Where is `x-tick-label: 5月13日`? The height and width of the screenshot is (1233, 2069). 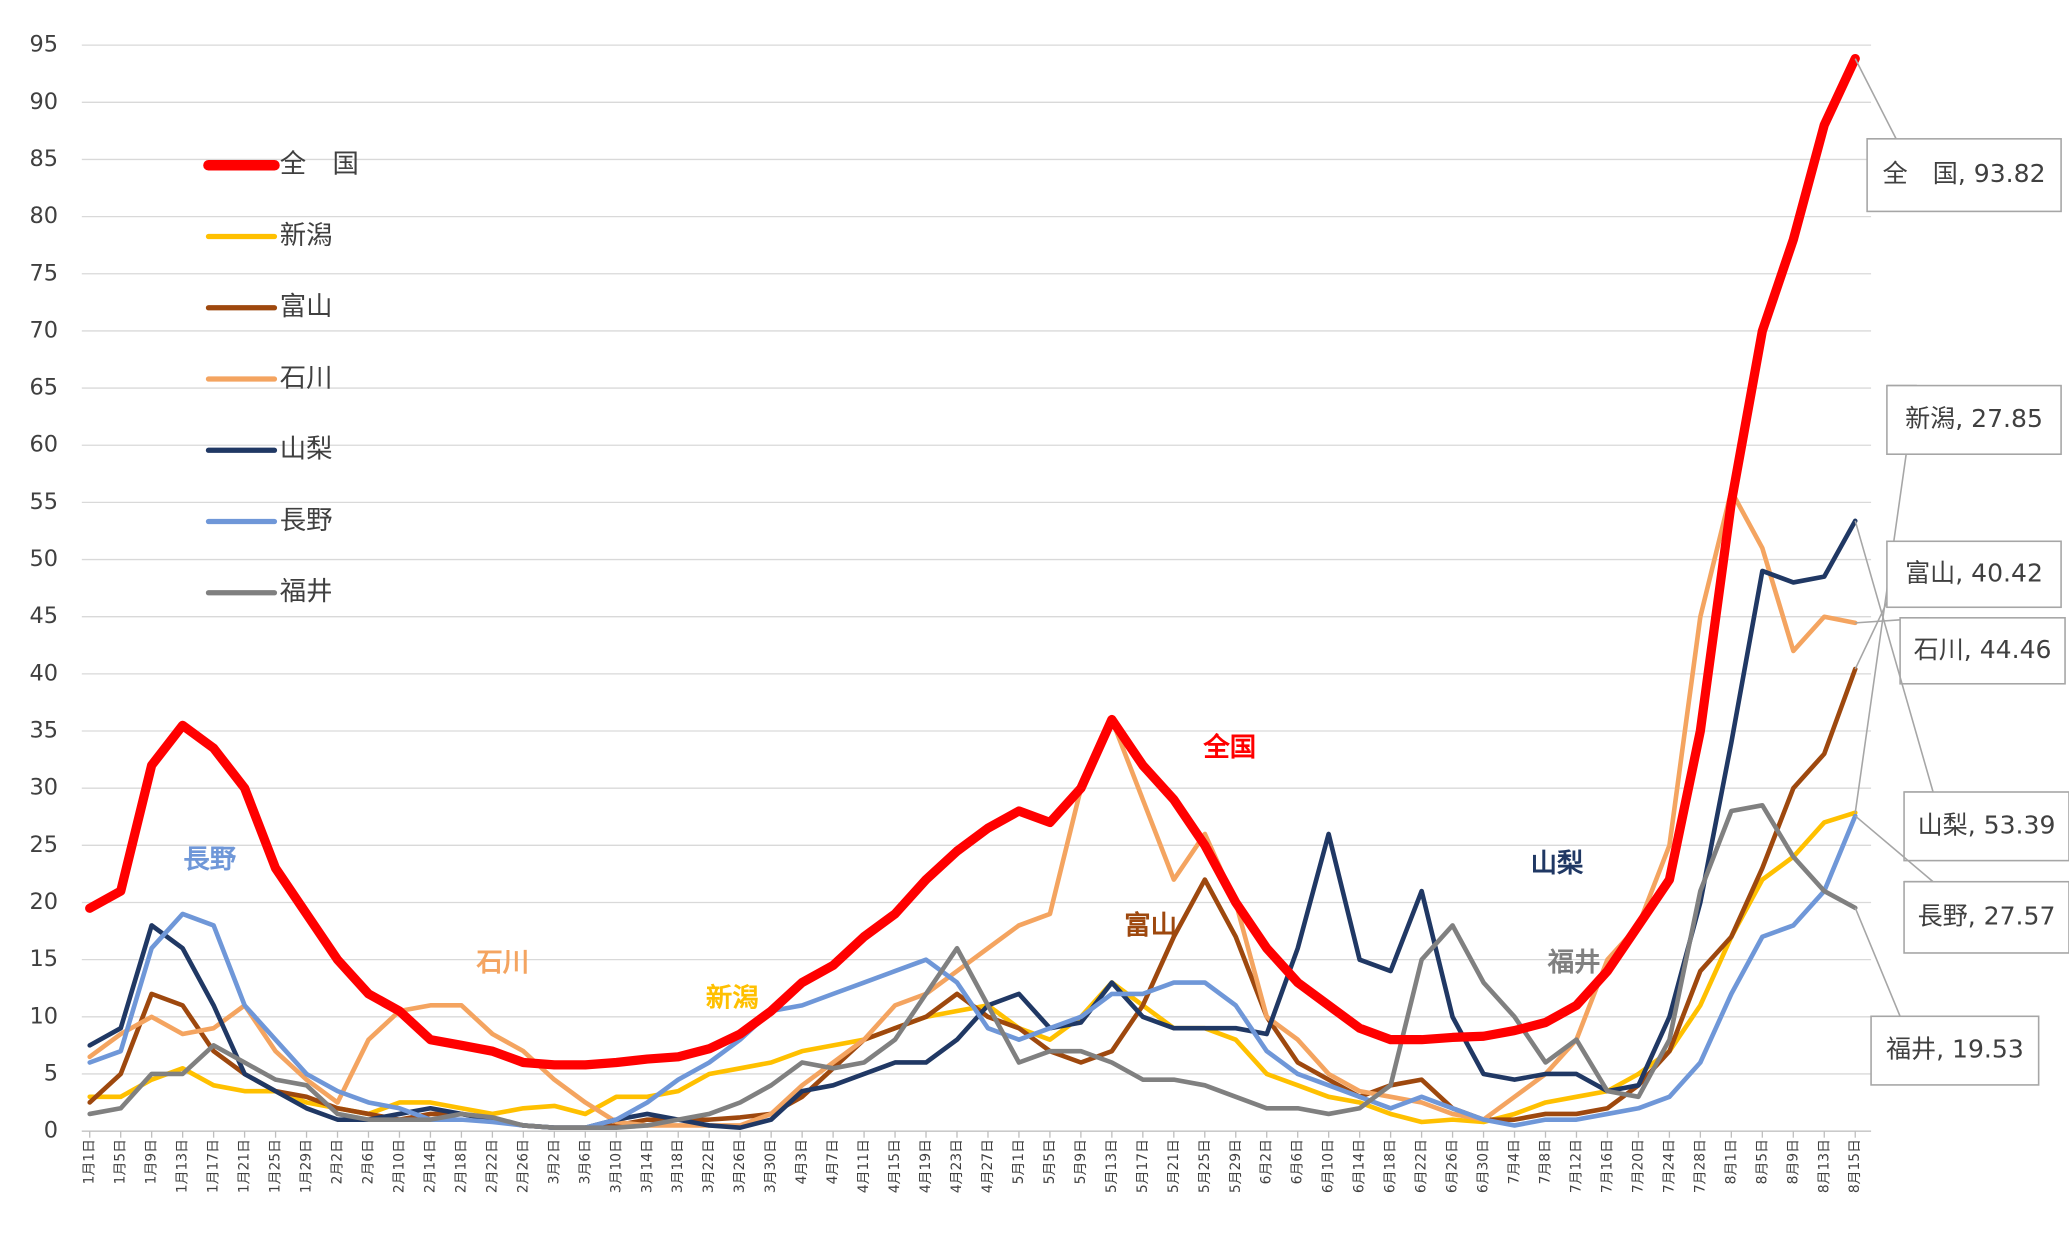
x-tick-label: 5月13日 is located at coordinates (1112, 1166).